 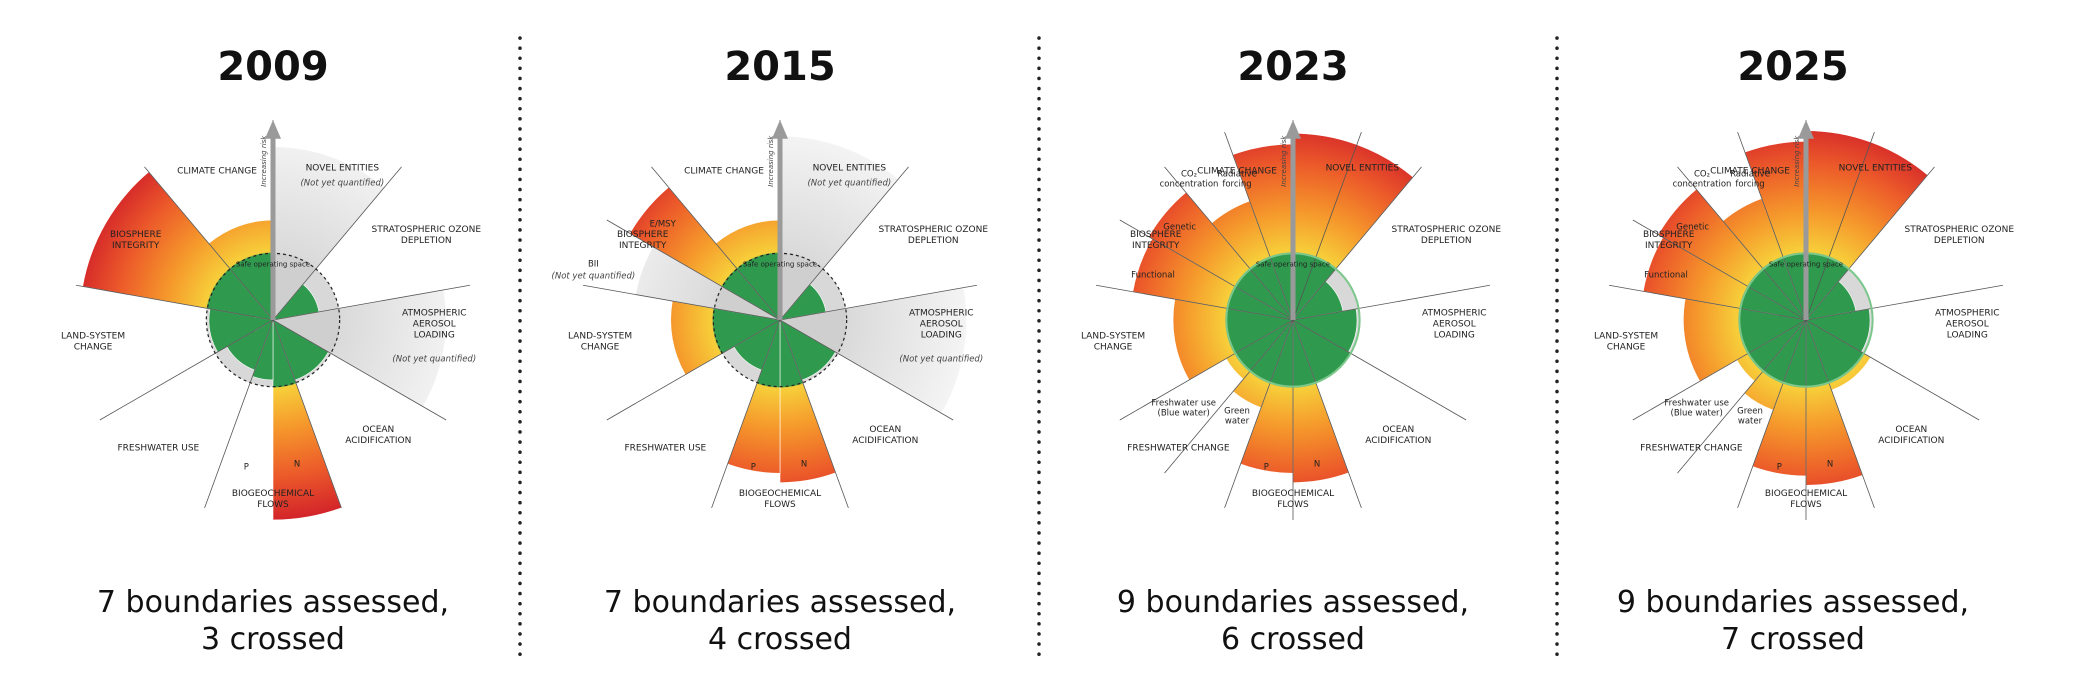 I want to click on label-line: LOADING, so click(x=1967, y=336).